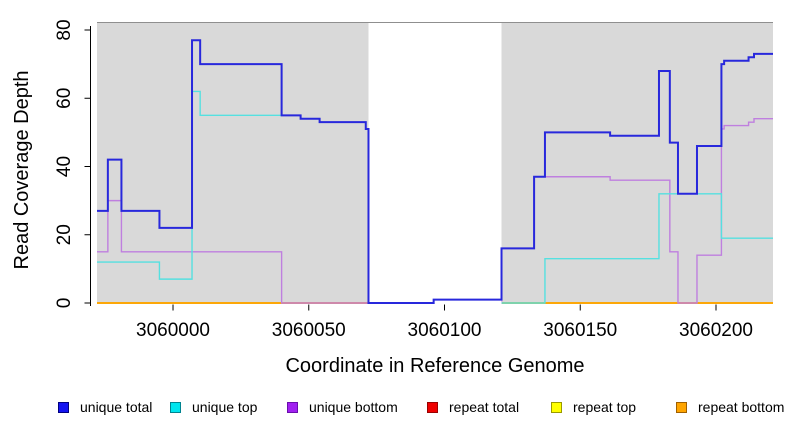 The height and width of the screenshot is (432, 792). I want to click on legend-label: unique bottom, so click(353, 407).